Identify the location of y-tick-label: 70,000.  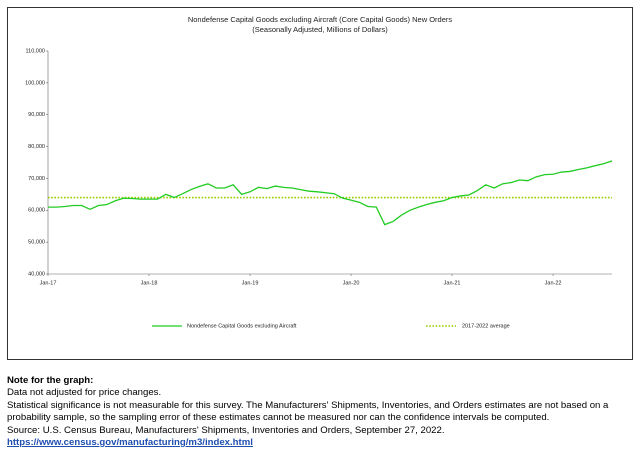
(36, 179).